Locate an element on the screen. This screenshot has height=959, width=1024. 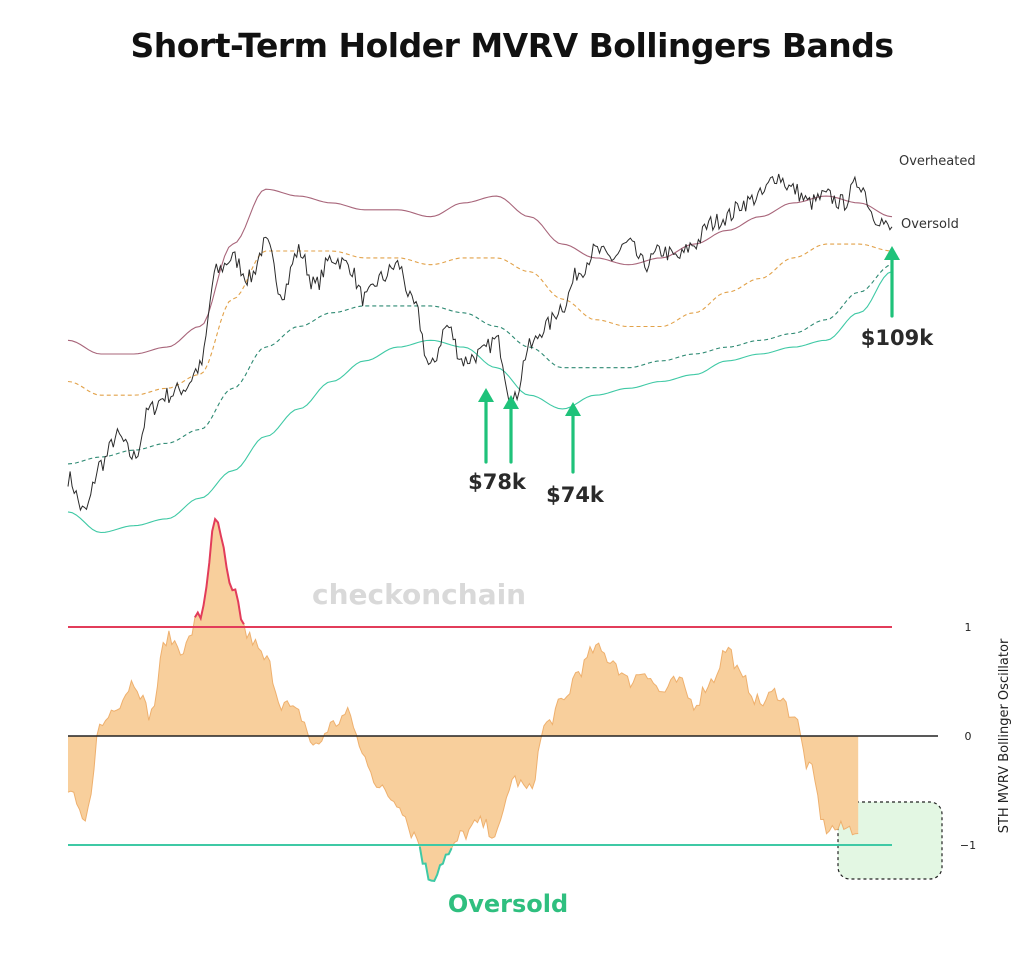
label-74k: $74k is located at coordinates (575, 495).